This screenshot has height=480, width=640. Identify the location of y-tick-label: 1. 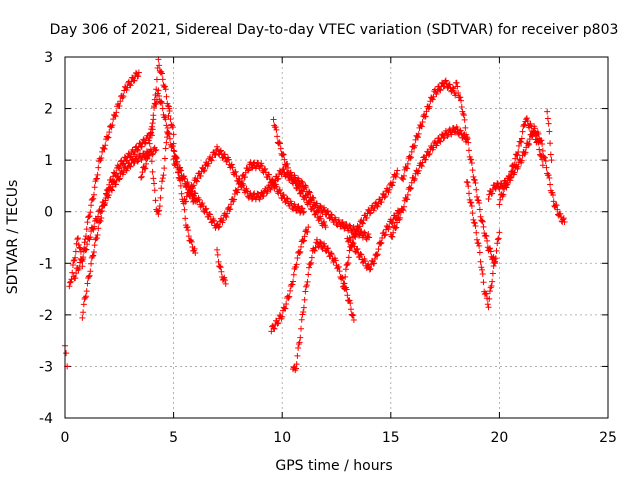
(48, 161).